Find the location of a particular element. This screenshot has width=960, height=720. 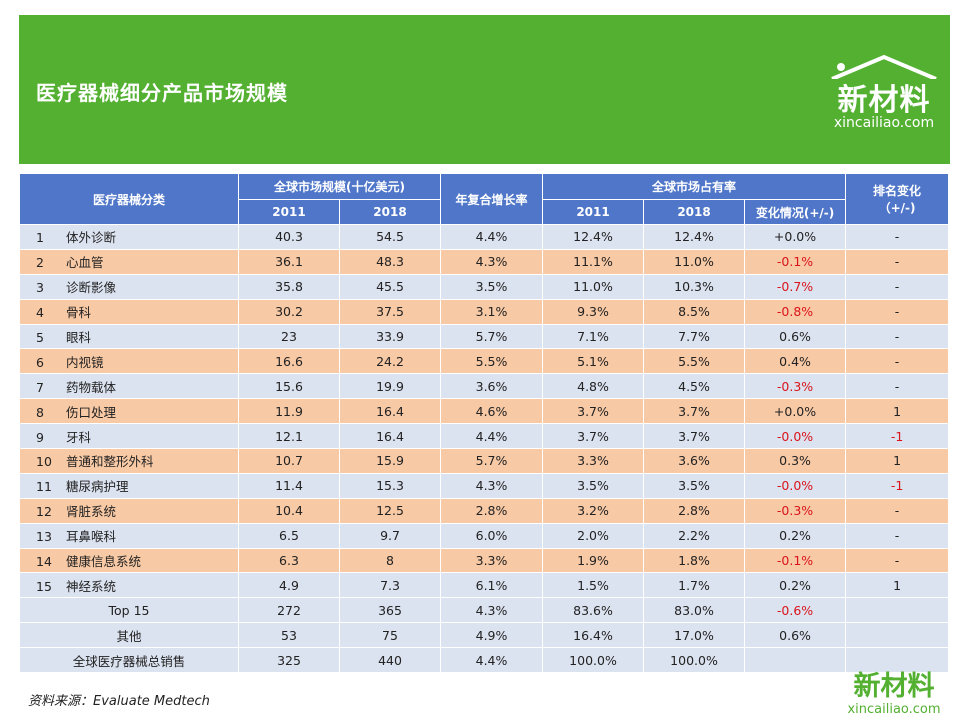

cell-cagr: 5.7% is located at coordinates (492, 461).